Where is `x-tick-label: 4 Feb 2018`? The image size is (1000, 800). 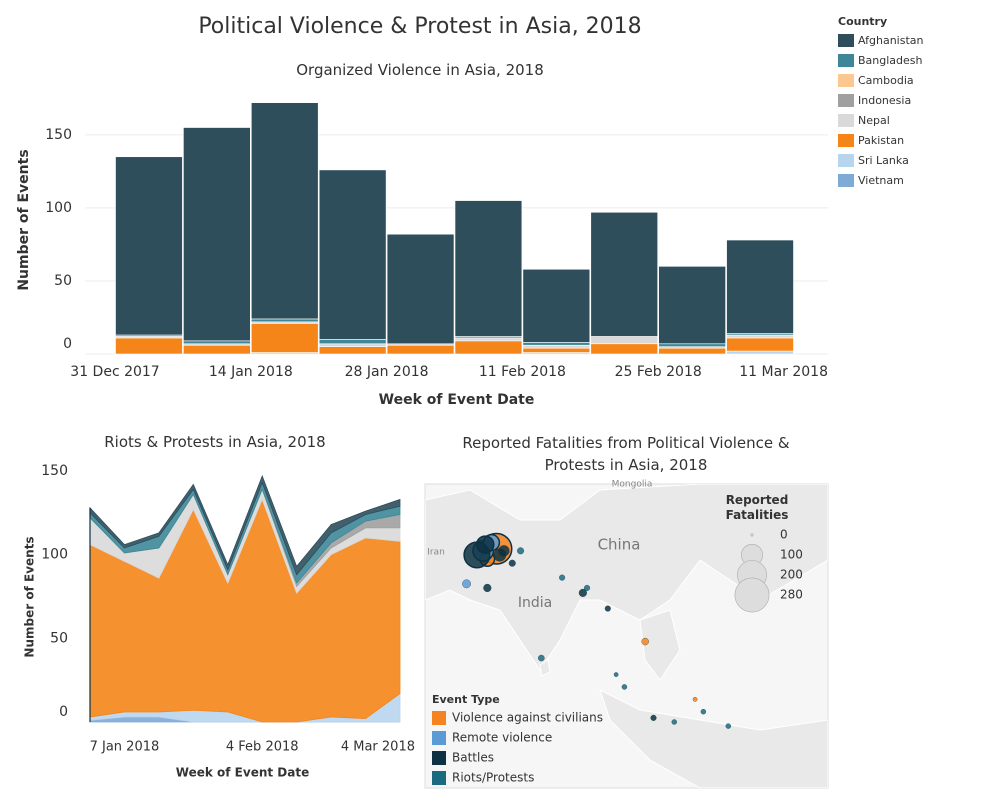
x-tick-label: 4 Feb 2018 is located at coordinates (262, 747).